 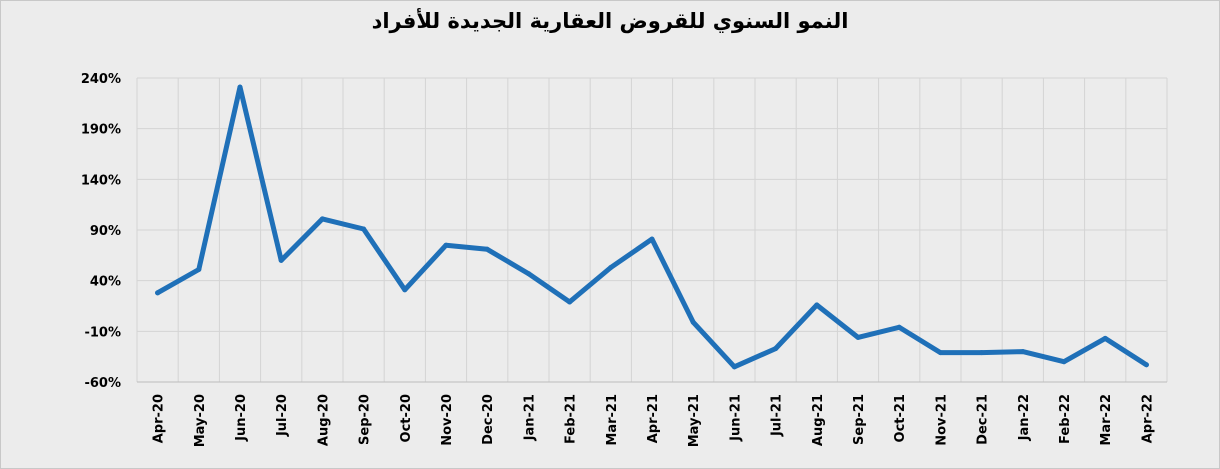 What do you see at coordinates (1065, 419) in the screenshot?
I see `x-tick-label: Feb-22` at bounding box center [1065, 419].